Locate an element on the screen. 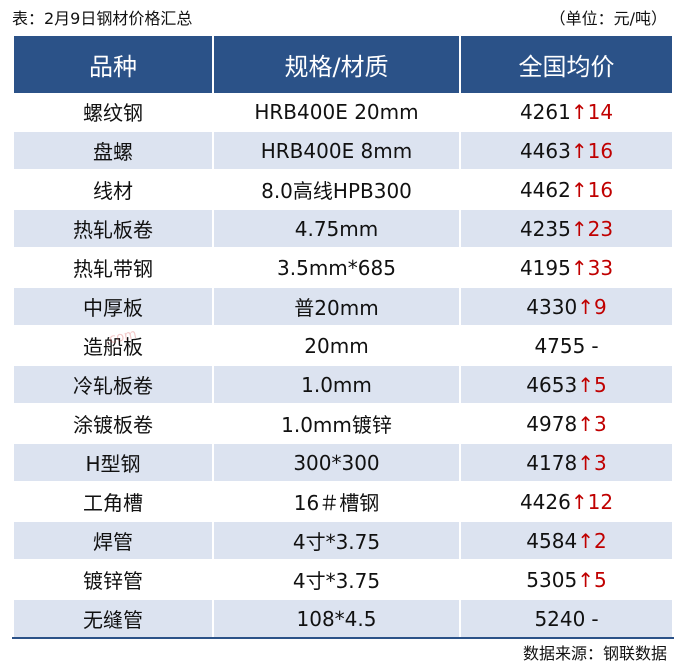 The width and height of the screenshot is (679, 669). variety-cell: 热轧带钢 is located at coordinates (113, 268).